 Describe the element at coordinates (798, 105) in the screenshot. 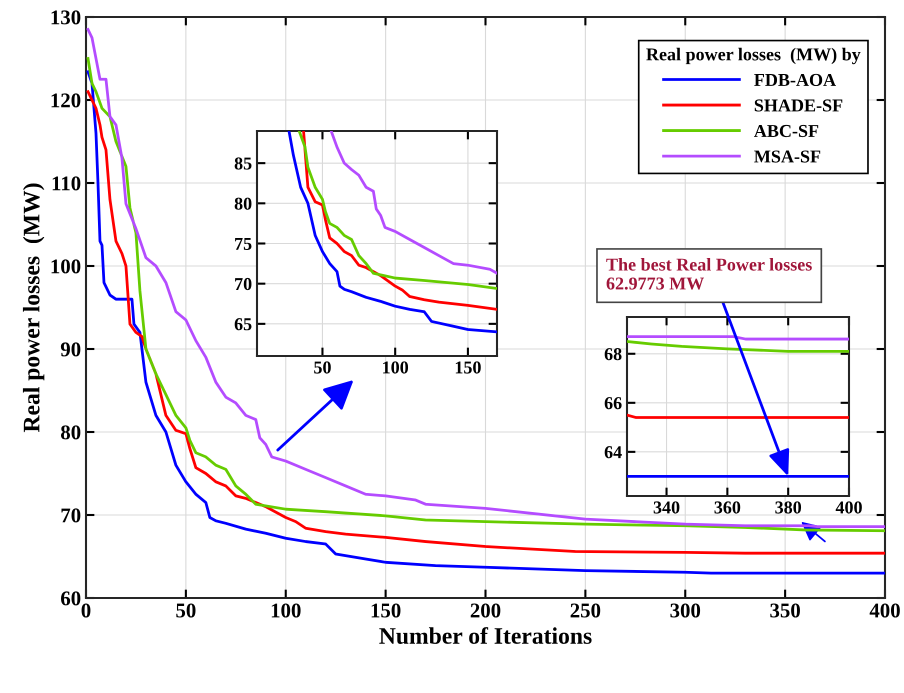

I see `legend-label: SHADE-SF` at that location.